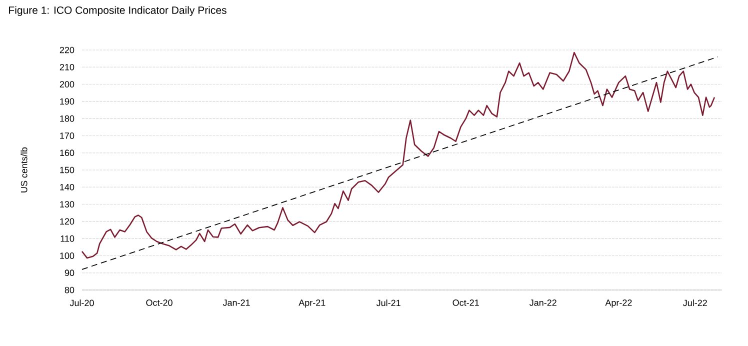 The image size is (748, 346). What do you see at coordinates (67, 50) in the screenshot?
I see `y-tick-label: 220` at bounding box center [67, 50].